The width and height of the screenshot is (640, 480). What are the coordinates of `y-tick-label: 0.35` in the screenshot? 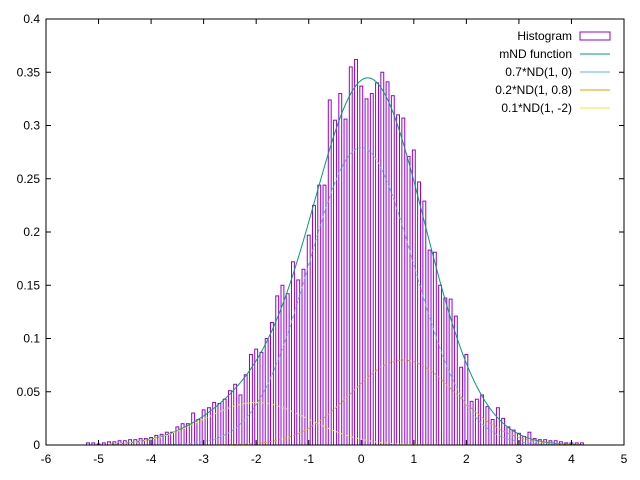 It's located at (29, 72).